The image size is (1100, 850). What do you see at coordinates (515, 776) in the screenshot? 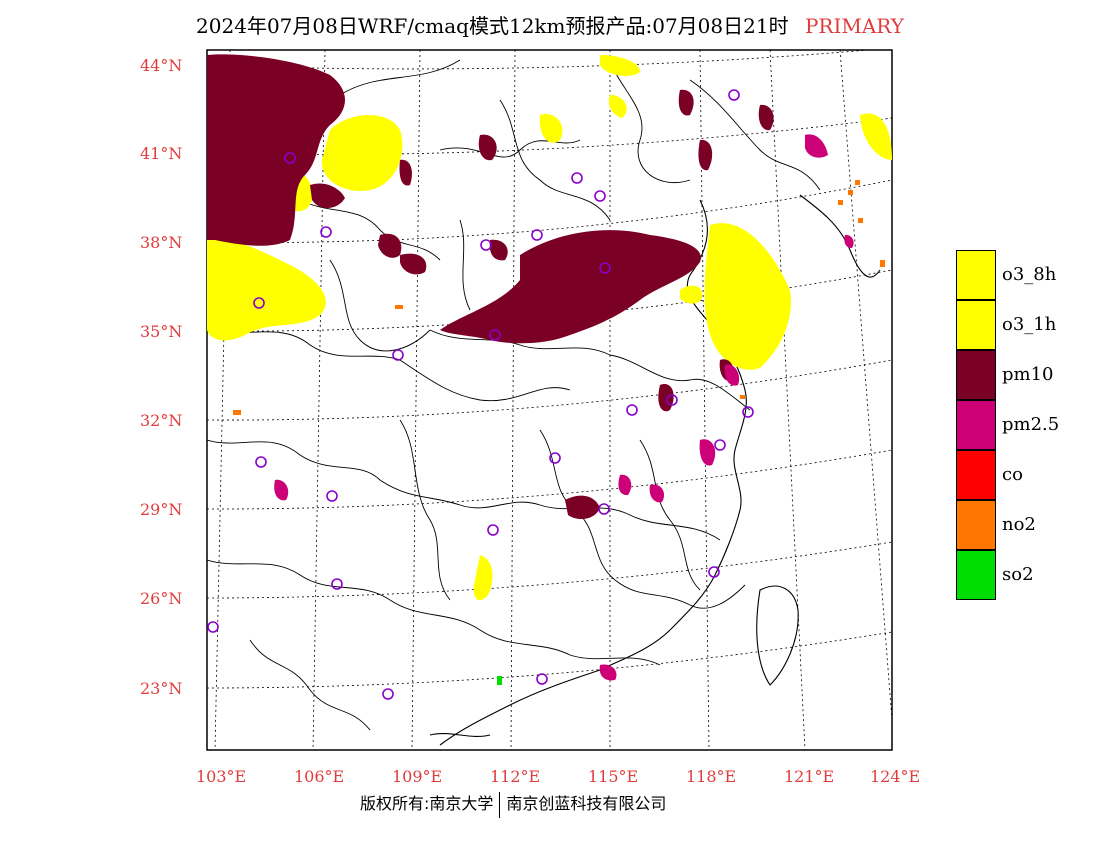
I see `lon-label-112: 112°E` at bounding box center [515, 776].